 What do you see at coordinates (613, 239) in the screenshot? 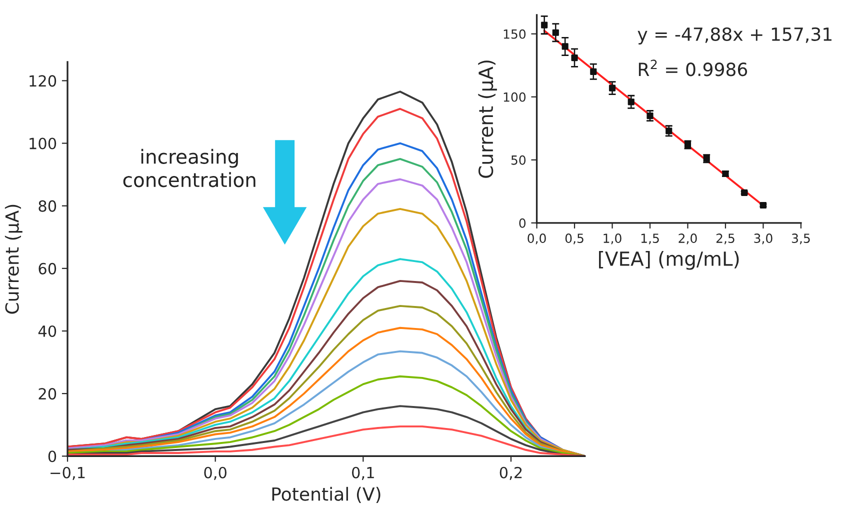
I see `x-tick-label: 1,0` at bounding box center [613, 239].